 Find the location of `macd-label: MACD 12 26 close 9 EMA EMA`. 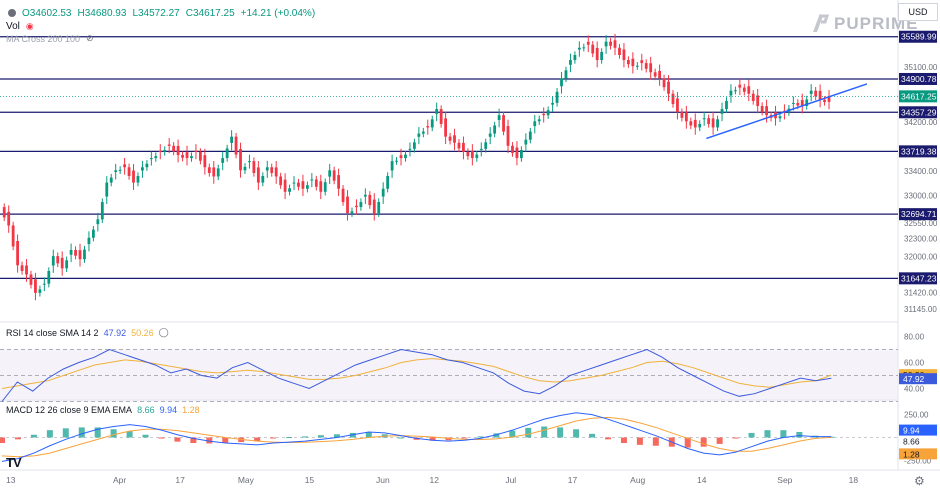

macd-label: MACD 12 26 close 9 EMA EMA is located at coordinates (69, 410).